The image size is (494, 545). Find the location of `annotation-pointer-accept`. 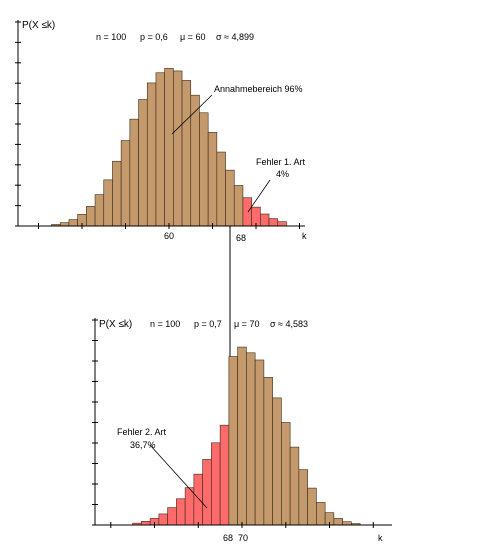

annotation-pointer-accept is located at coordinates (192, 114).